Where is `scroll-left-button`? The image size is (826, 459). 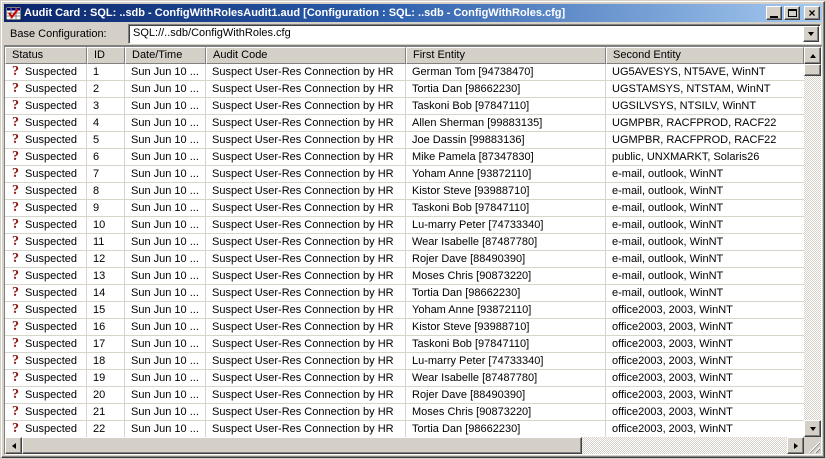
scroll-left-button is located at coordinates (13, 445).